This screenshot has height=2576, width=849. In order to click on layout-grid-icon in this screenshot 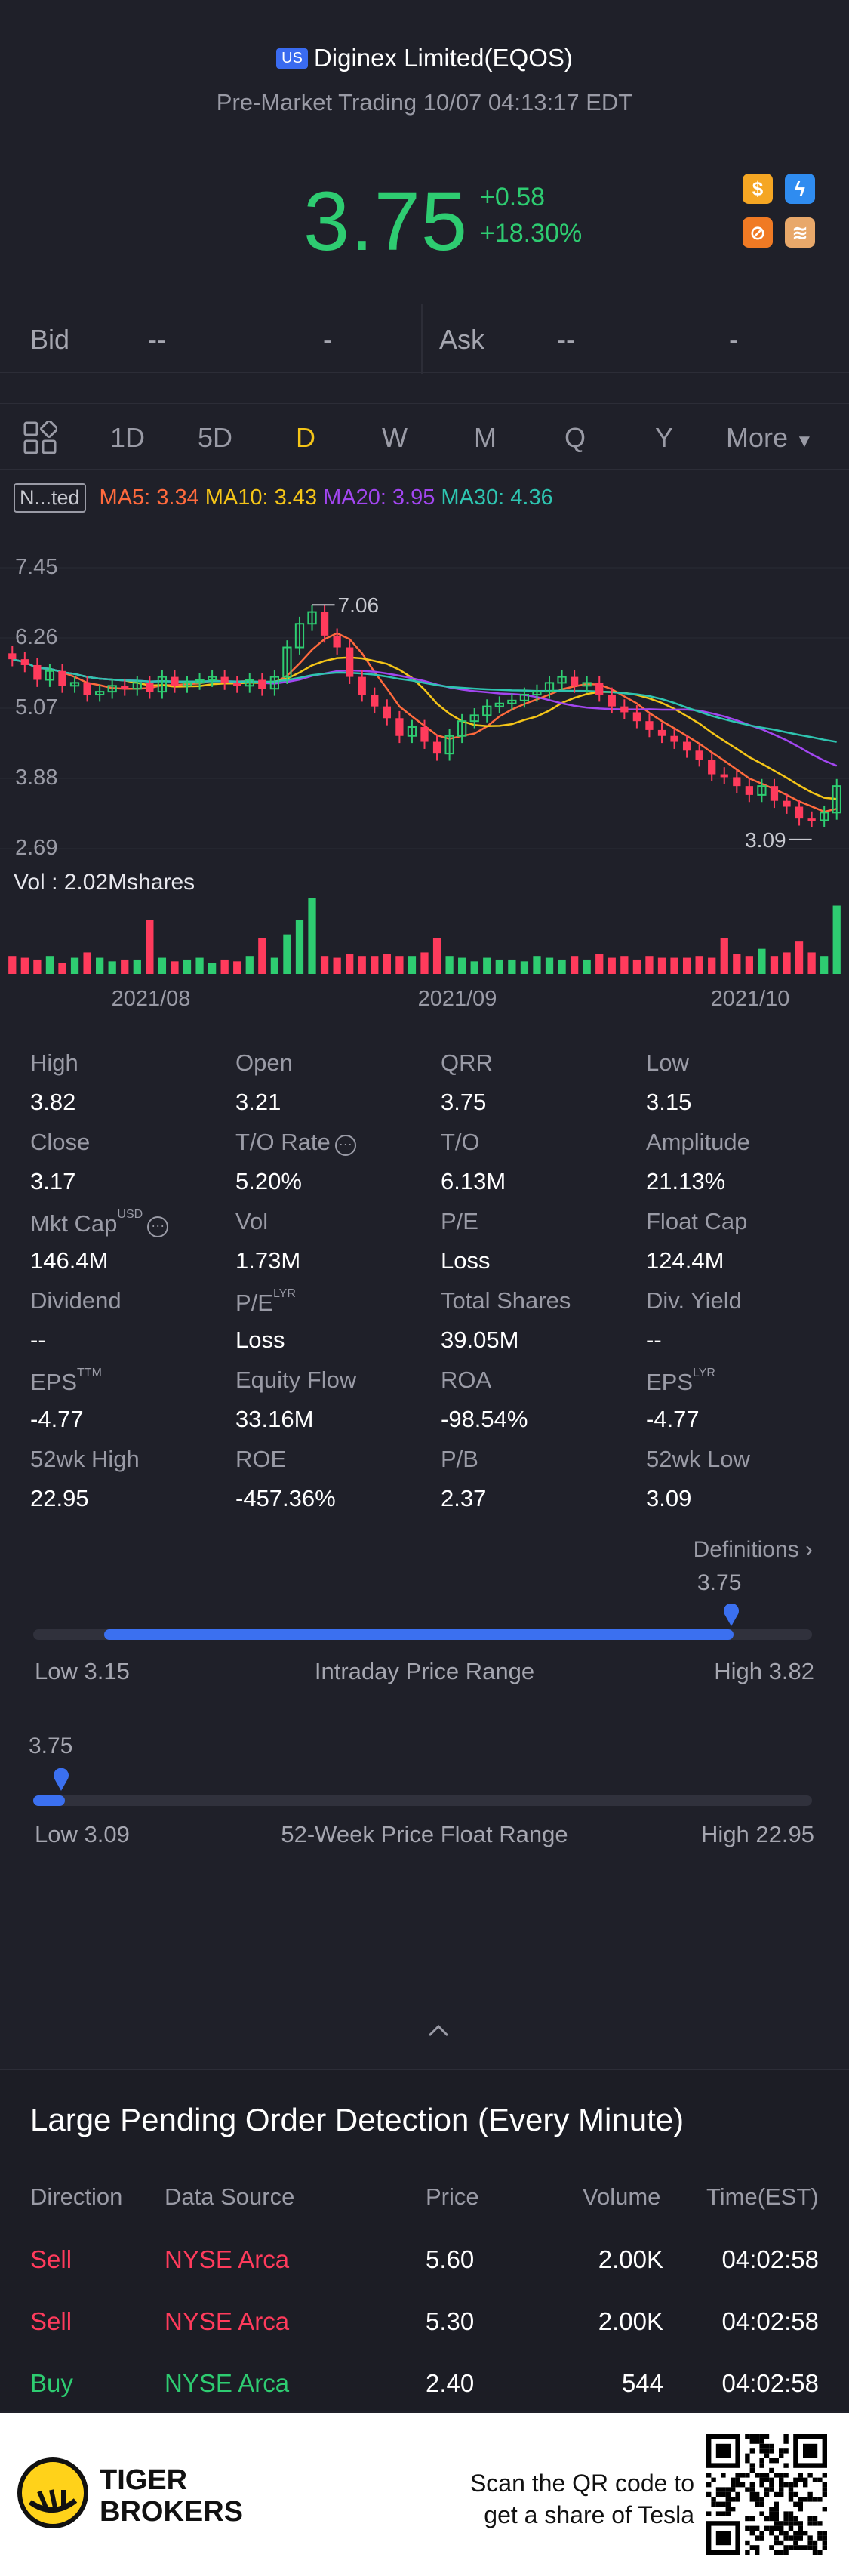, I will do `click(40, 438)`.